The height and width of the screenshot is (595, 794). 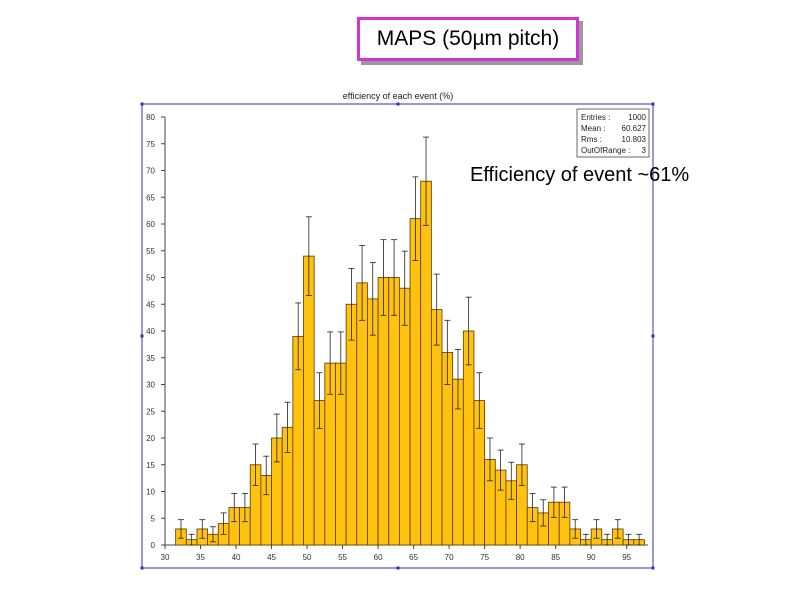 What do you see at coordinates (307, 557) in the screenshot?
I see `x-tick-label: 50` at bounding box center [307, 557].